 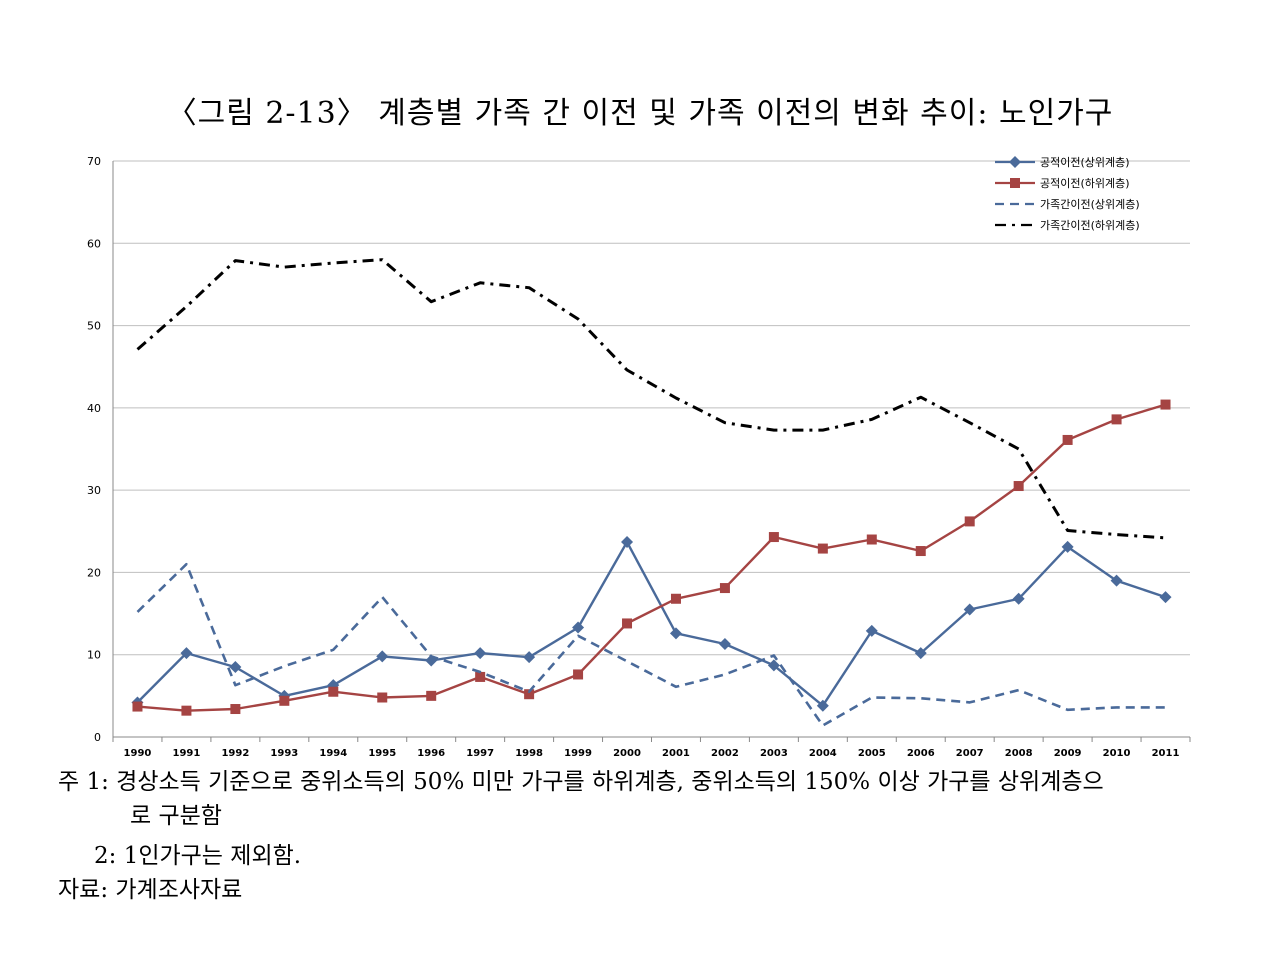 What do you see at coordinates (94, 490) in the screenshot?
I see `y-tick-label: 30` at bounding box center [94, 490].